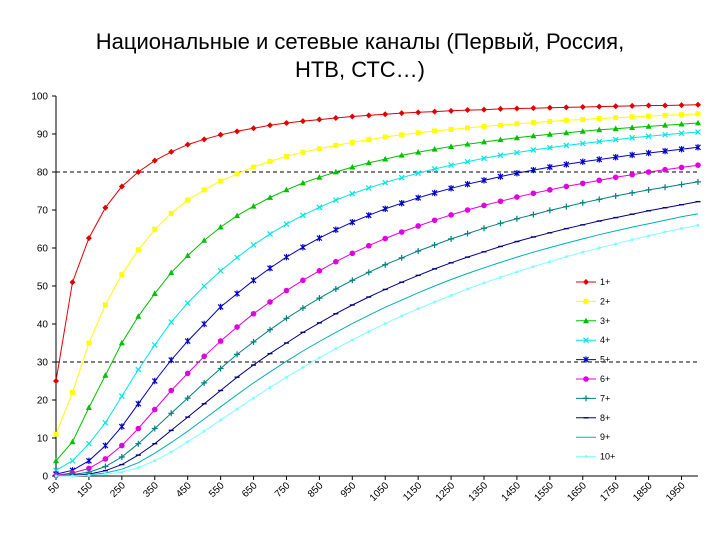  What do you see at coordinates (43, 401) in the screenshot?
I see `y-tick-label: 20` at bounding box center [43, 401].